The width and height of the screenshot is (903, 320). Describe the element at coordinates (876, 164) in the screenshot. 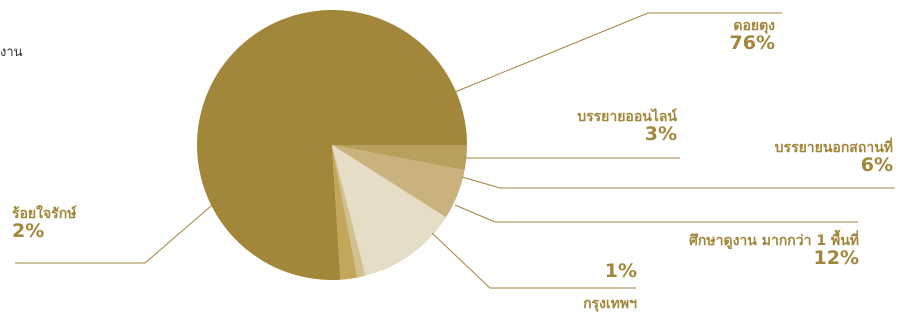

I see `label-offsite-pct: 6%` at that location.